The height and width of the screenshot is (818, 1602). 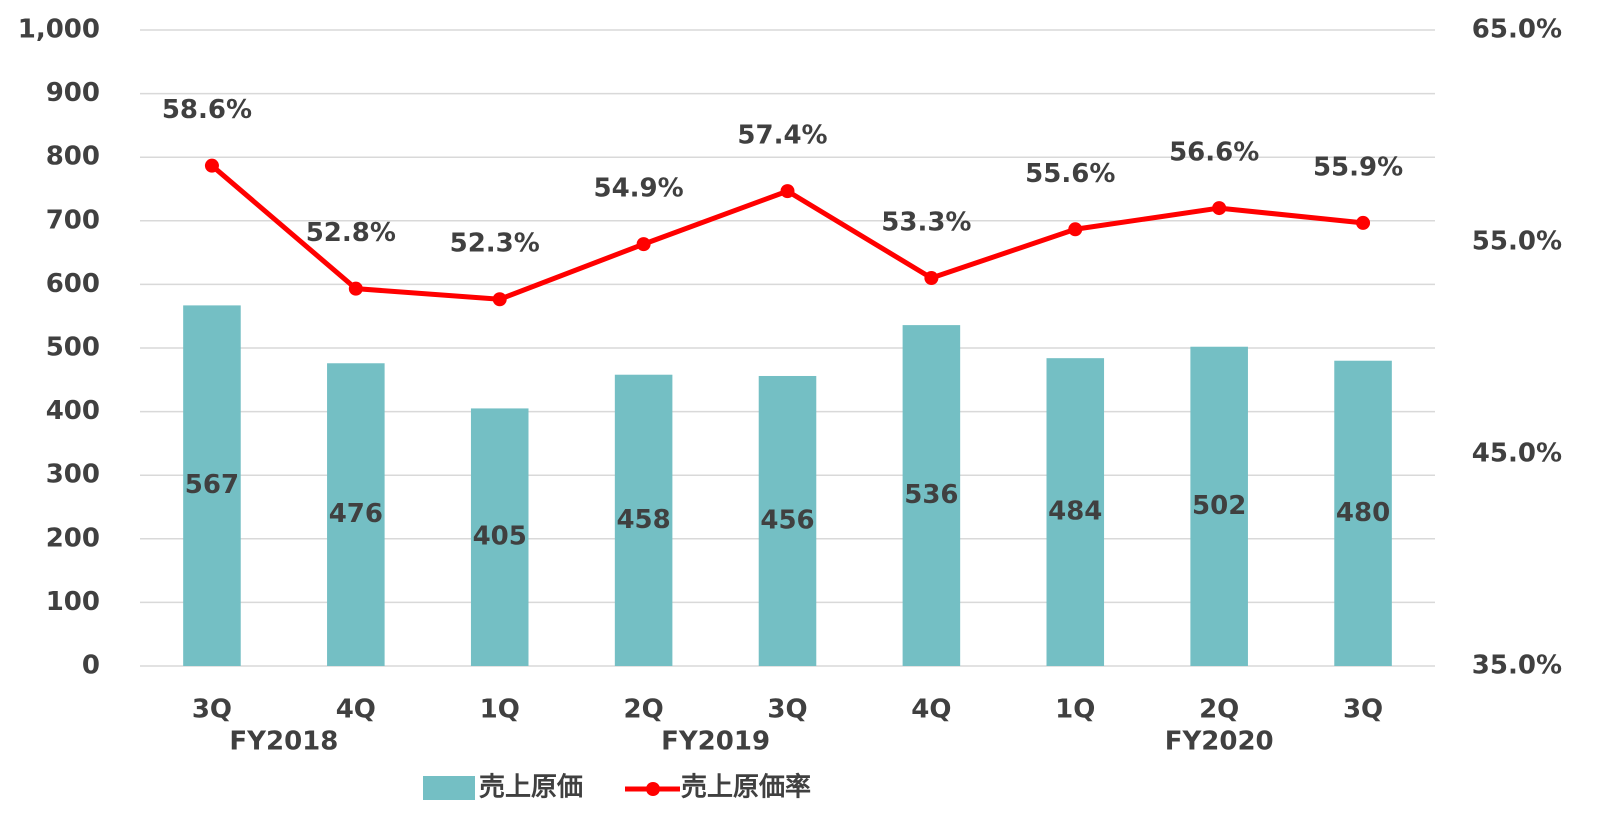 What do you see at coordinates (73, 220) in the screenshot?
I see `y-tick-label: 700` at bounding box center [73, 220].